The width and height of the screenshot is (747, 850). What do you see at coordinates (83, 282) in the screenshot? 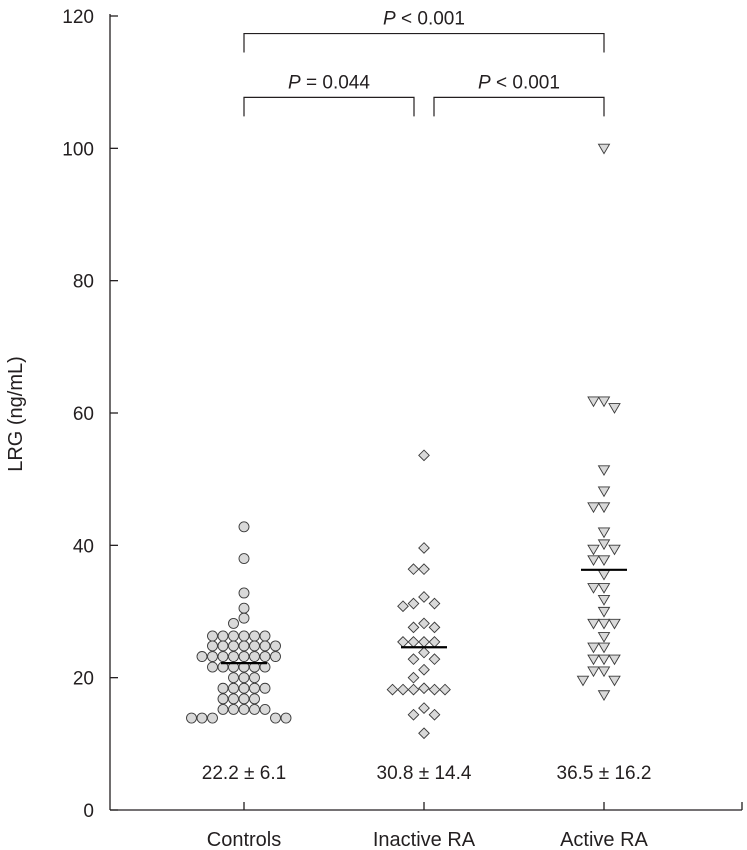
I see `y-tick-label: 80` at bounding box center [83, 282].